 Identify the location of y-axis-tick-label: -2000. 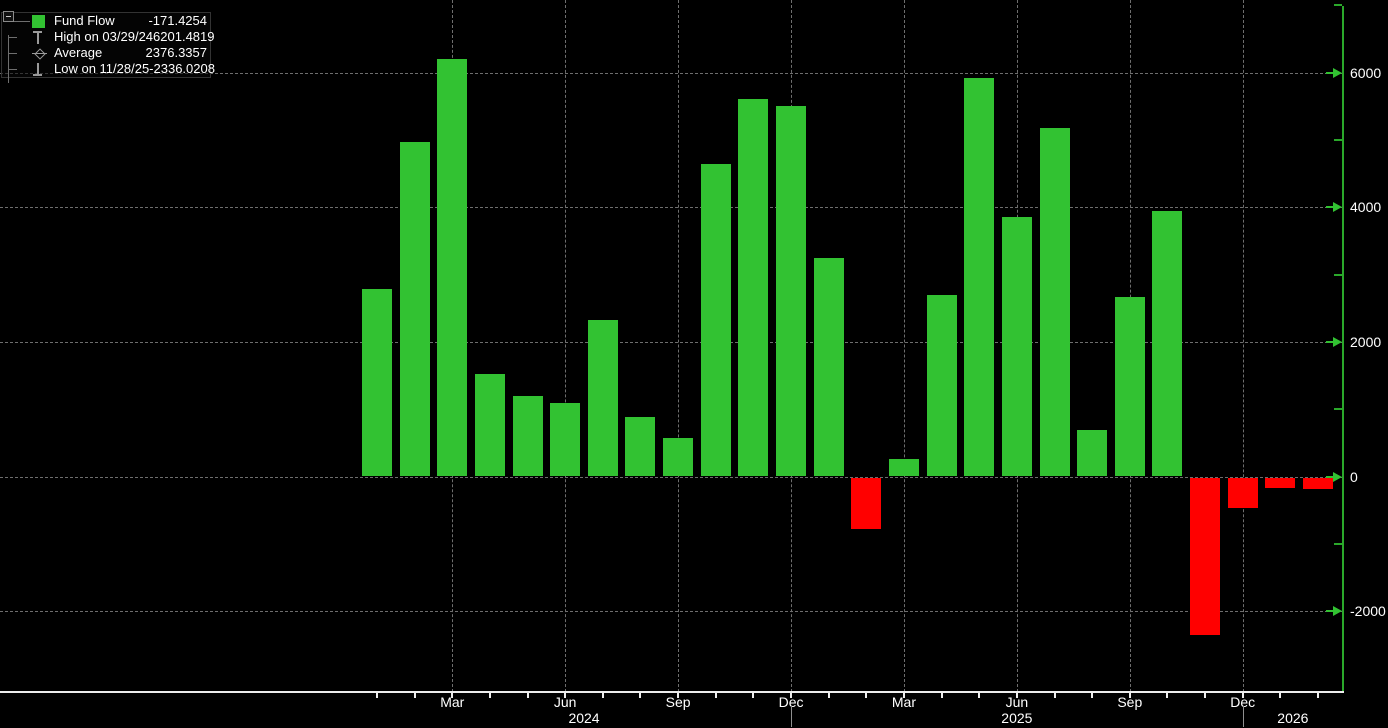
(1368, 611).